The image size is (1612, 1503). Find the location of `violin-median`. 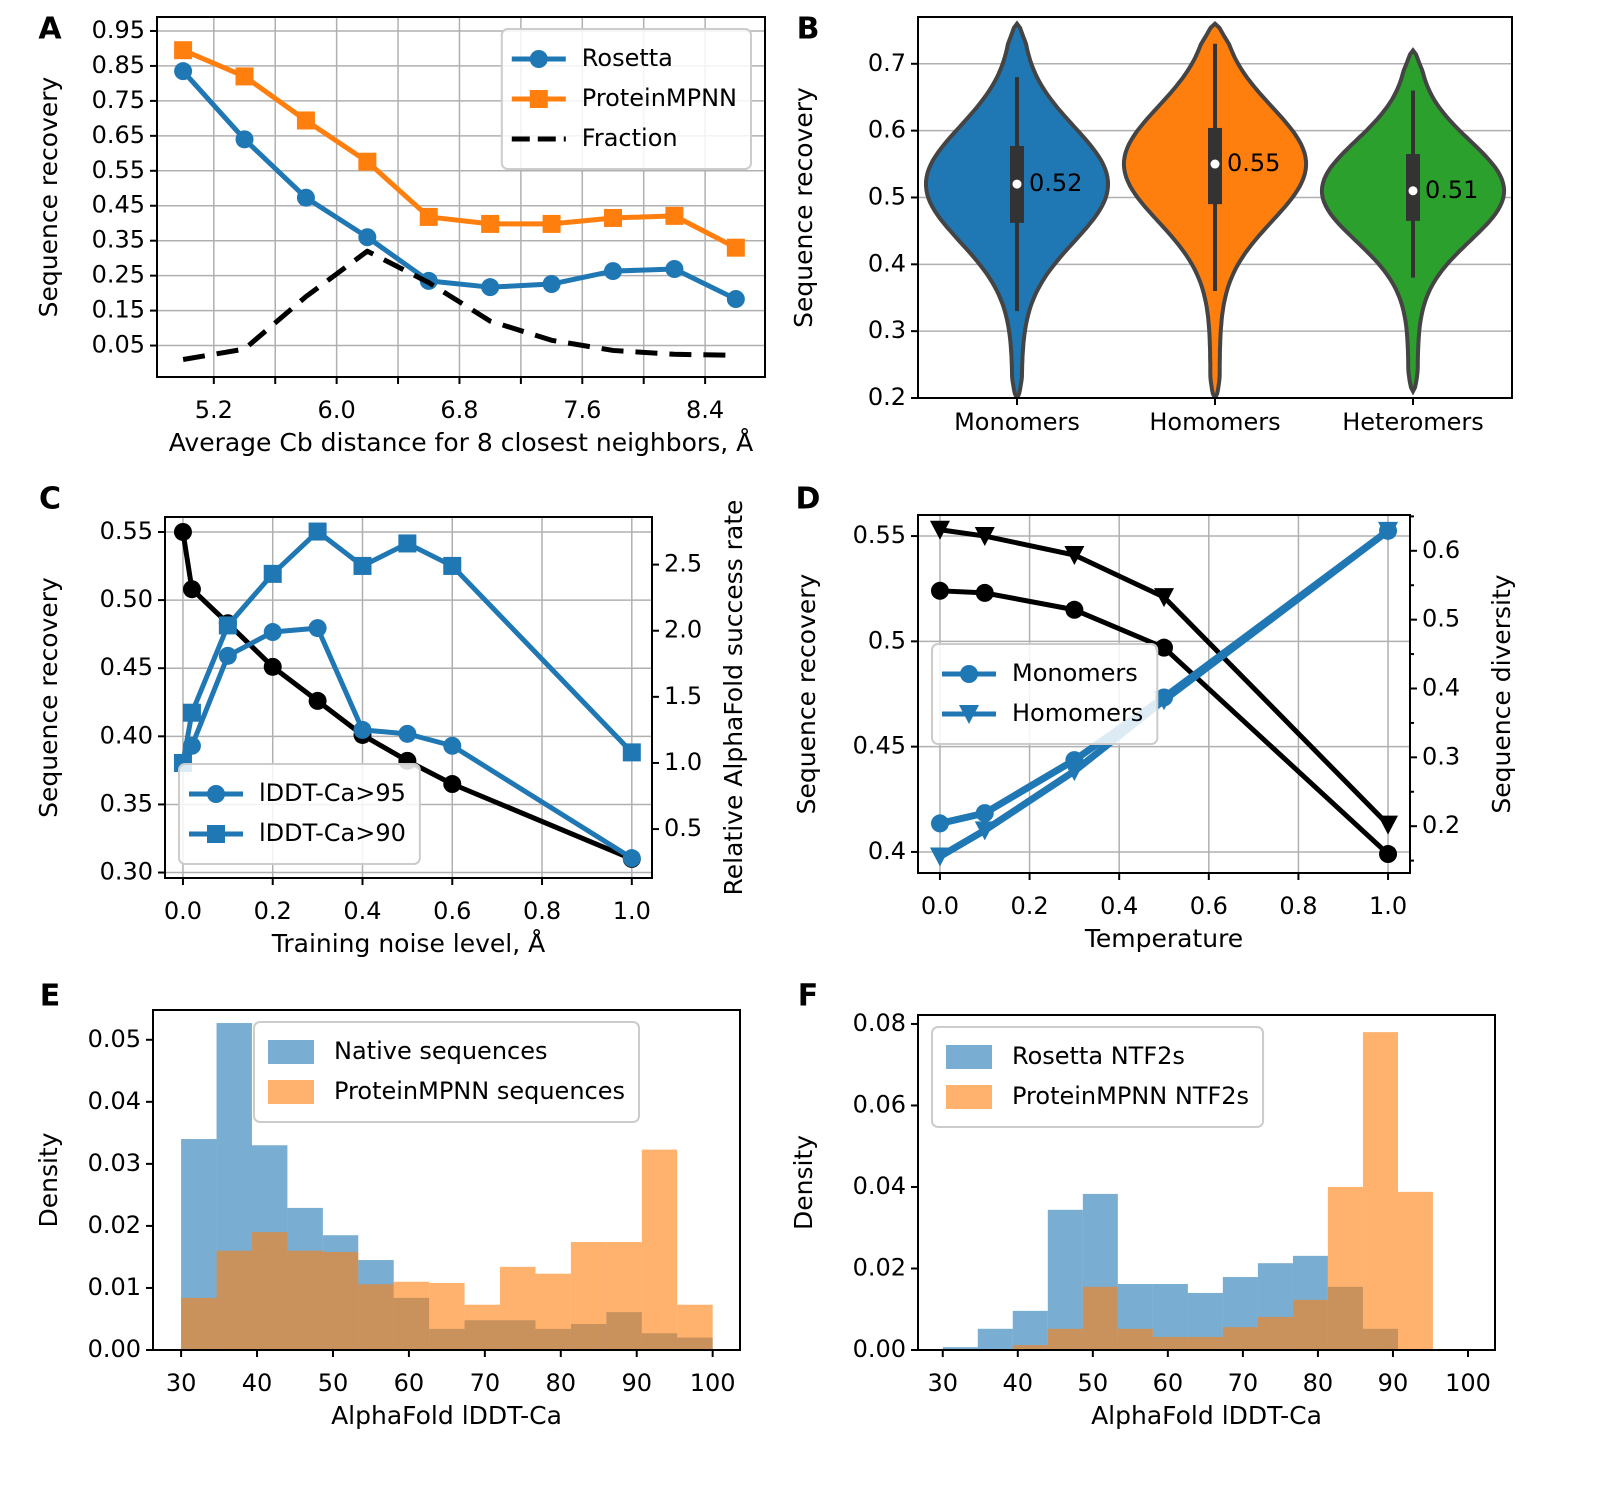

violin-median is located at coordinates (1413, 191).